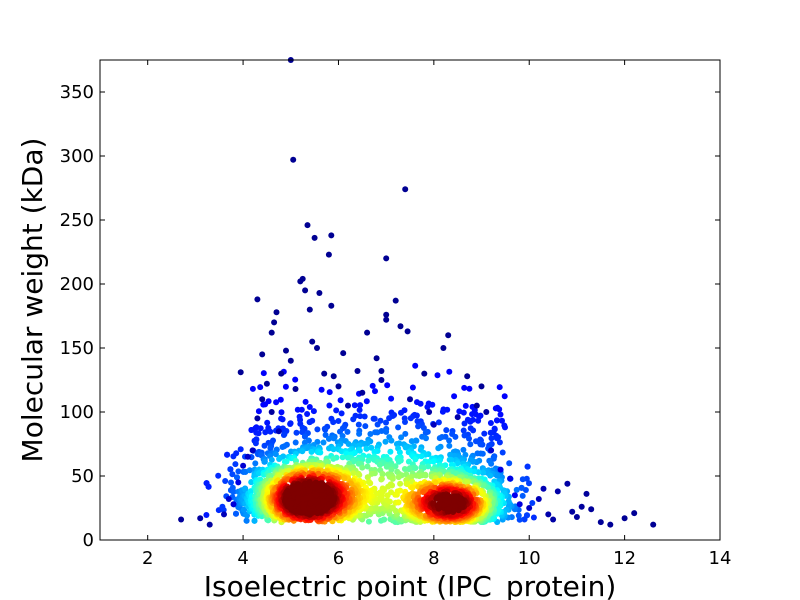 This screenshot has width=800, height=600. What do you see at coordinates (32, 300) in the screenshot?
I see `y-axis-title: Molecular weight (kDa)` at bounding box center [32, 300].